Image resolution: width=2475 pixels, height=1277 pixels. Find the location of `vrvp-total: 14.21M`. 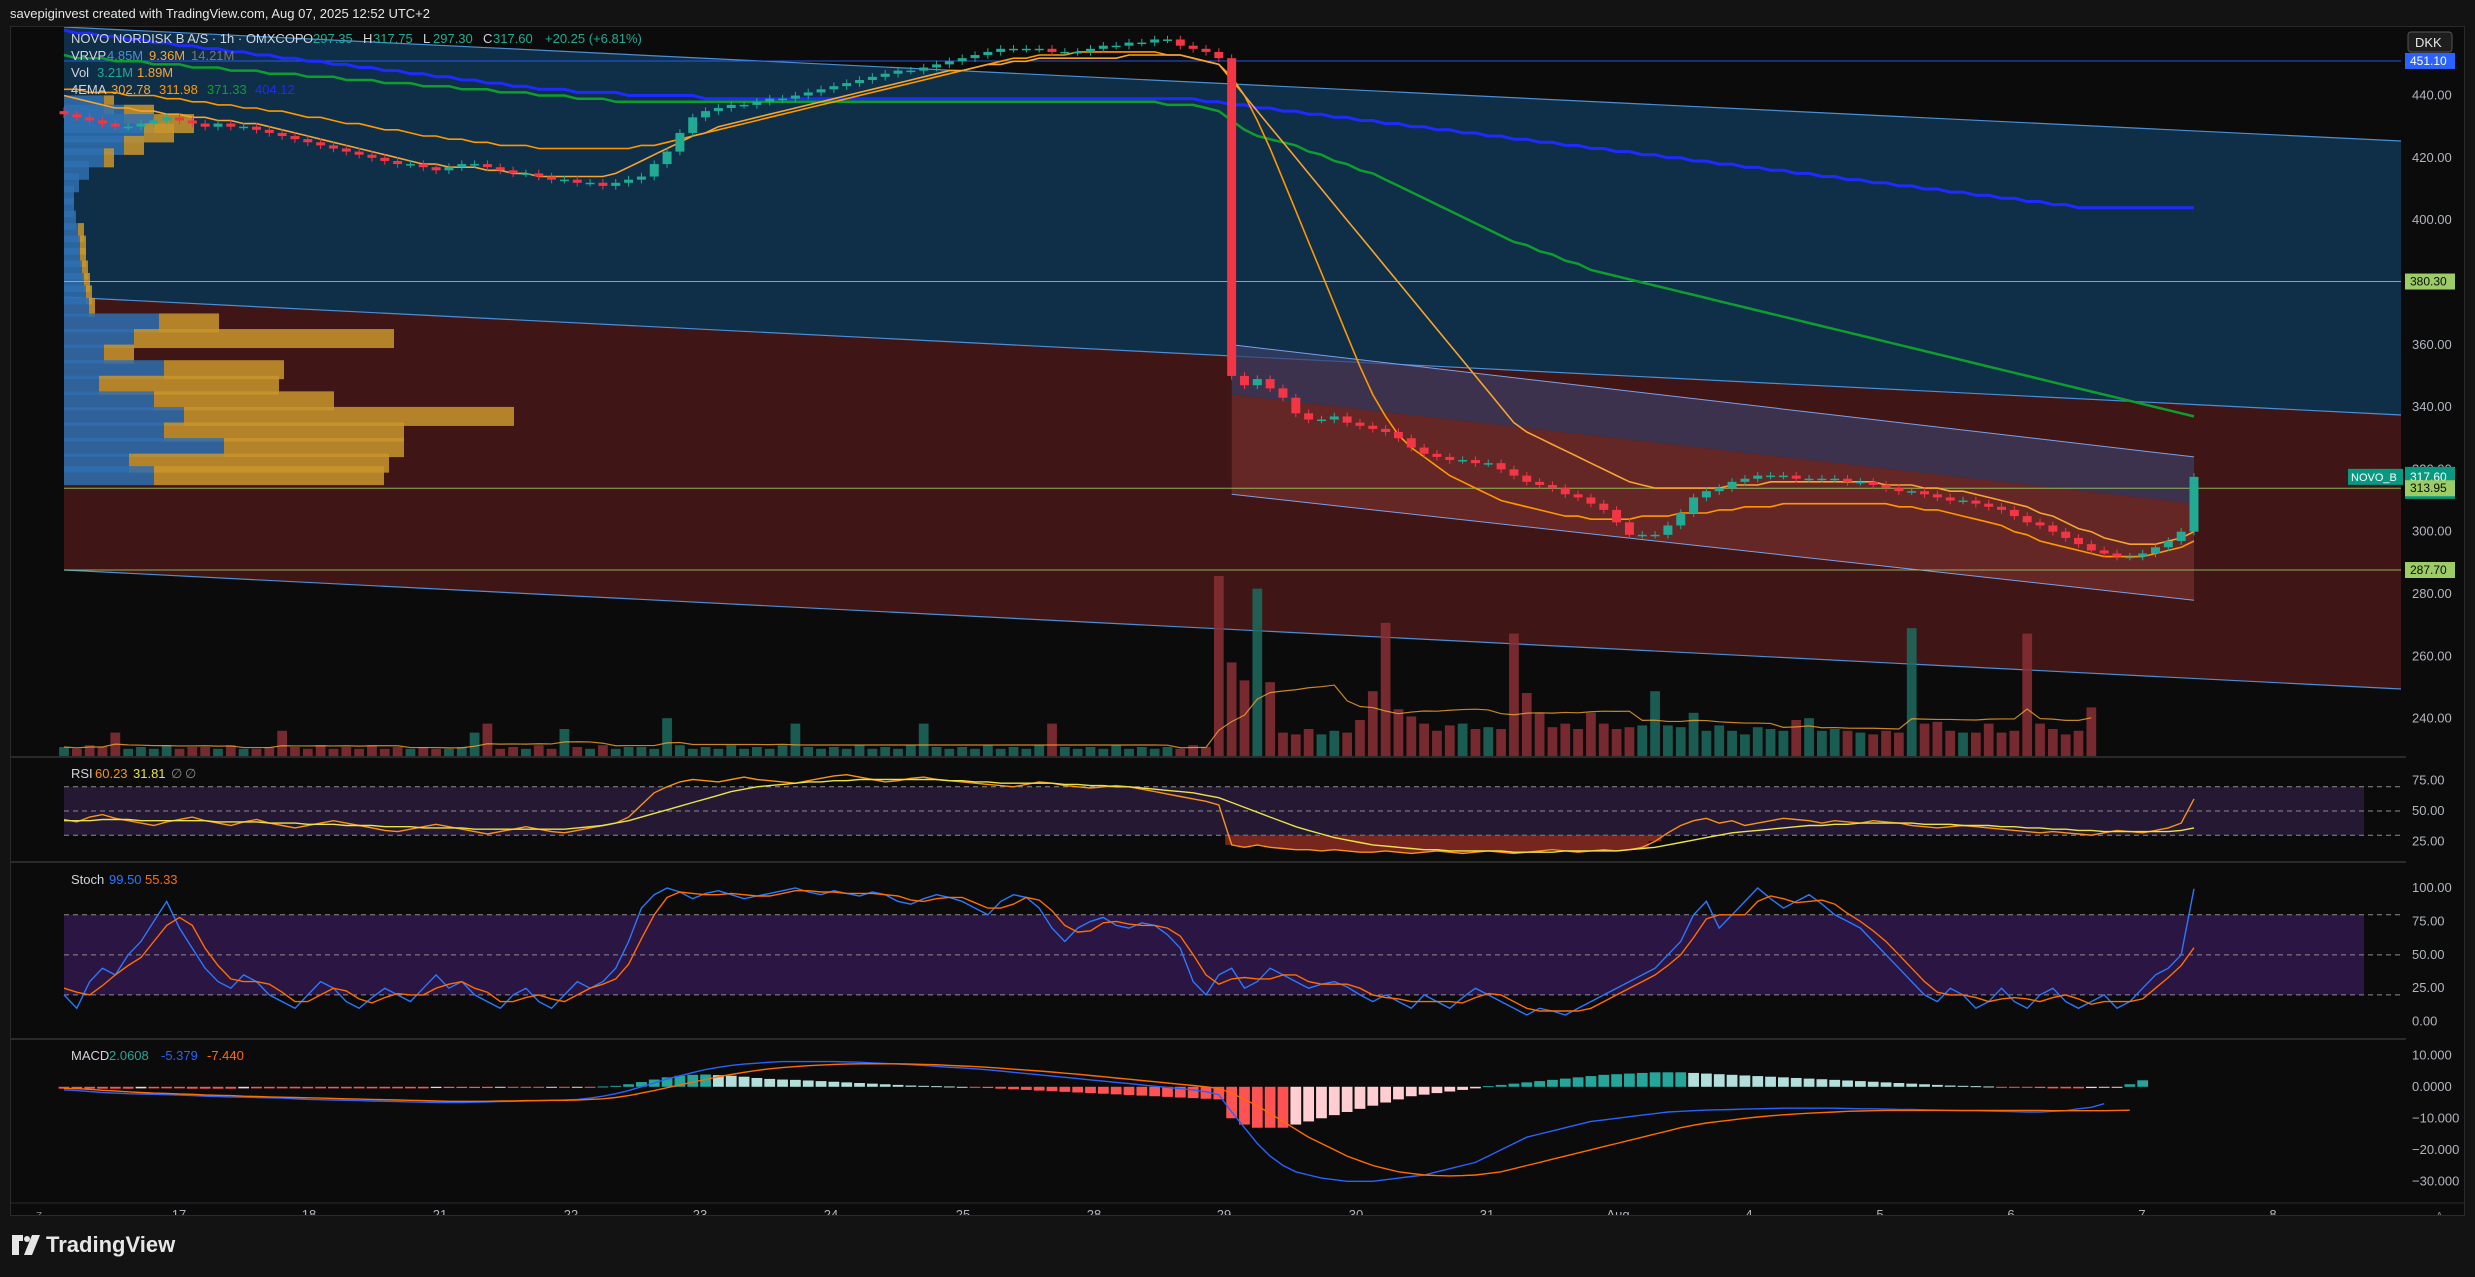

vrvp-total: 14.21M is located at coordinates (212, 55).